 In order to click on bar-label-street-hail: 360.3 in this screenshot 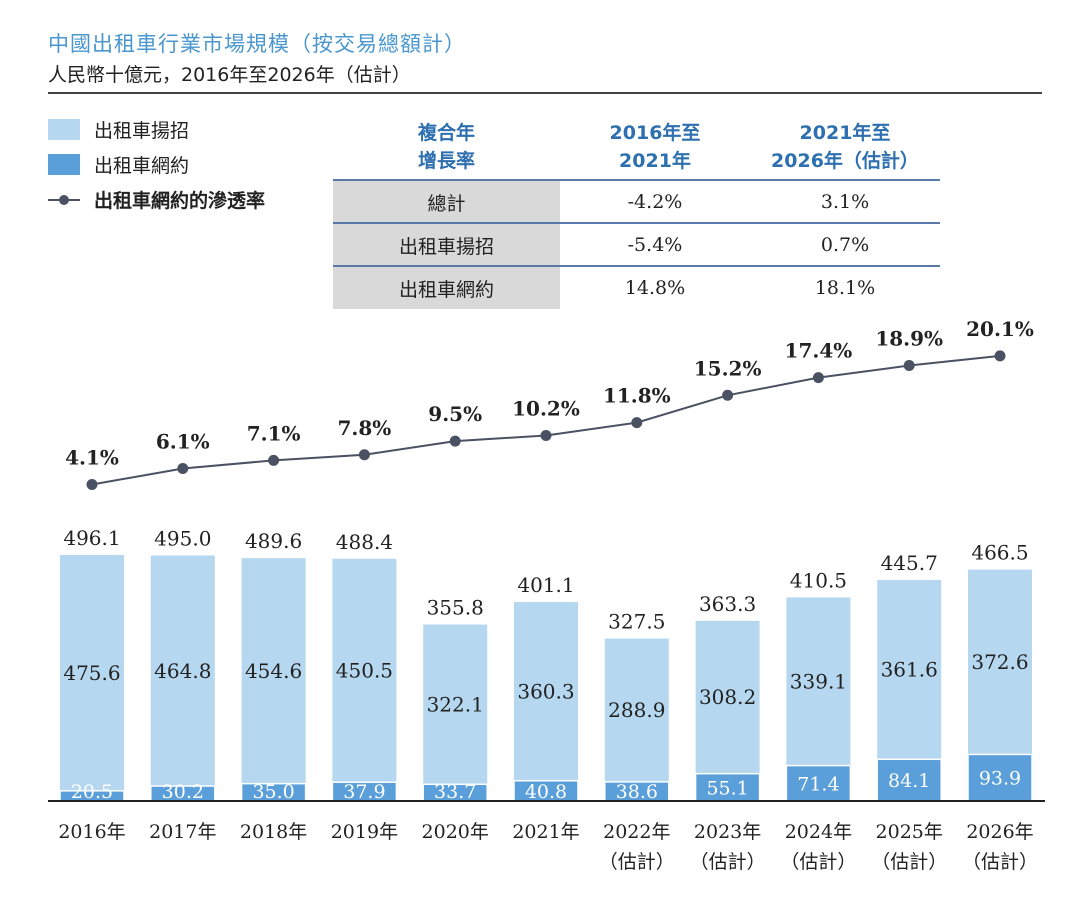, I will do `click(545, 691)`.